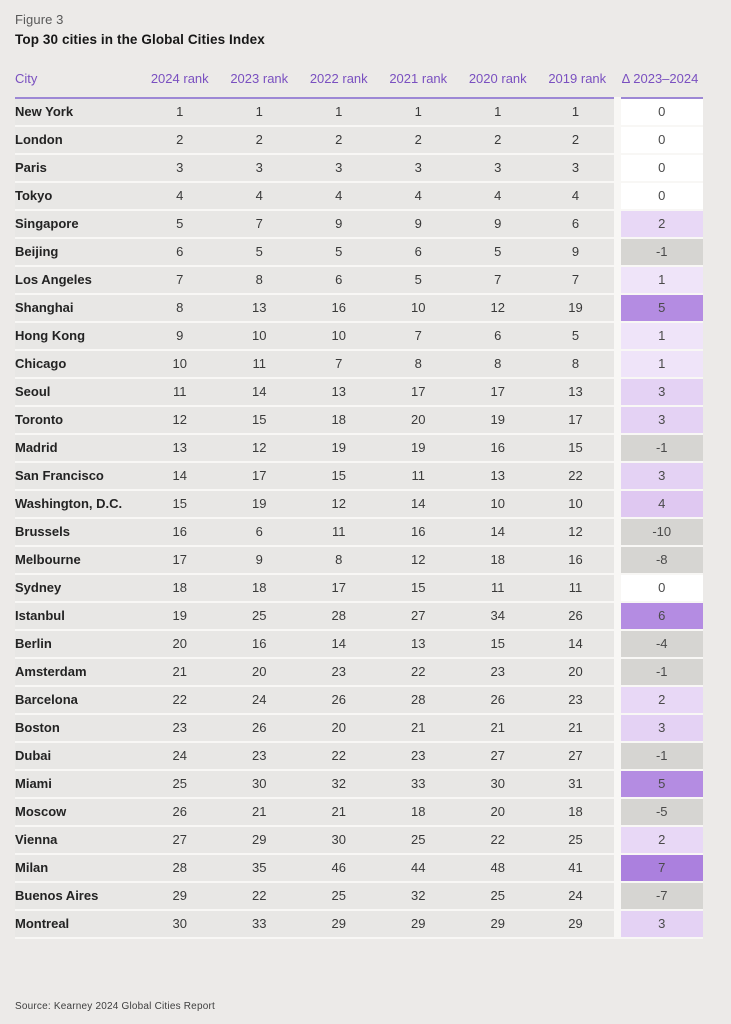 This screenshot has height=1024, width=731. What do you see at coordinates (418, 83) in the screenshot?
I see `column-header-2021-rank: 2021 rank` at bounding box center [418, 83].